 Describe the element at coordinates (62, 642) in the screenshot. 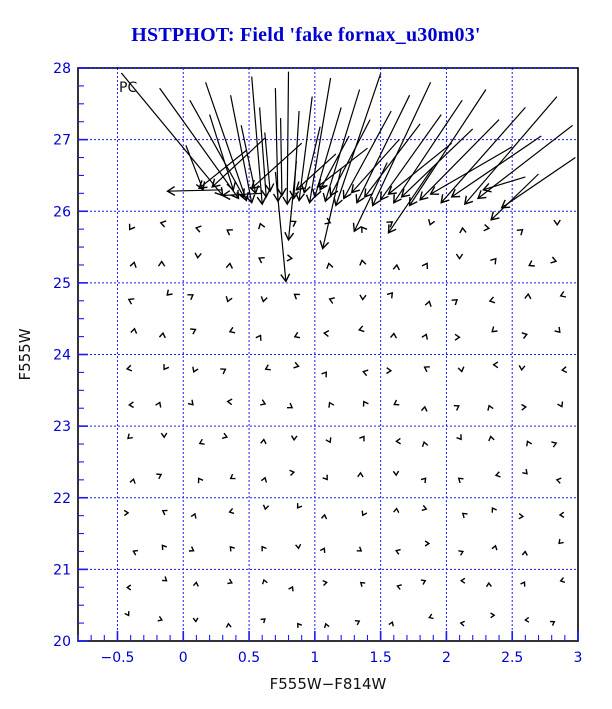

I see `y-tick-label: 20` at that location.